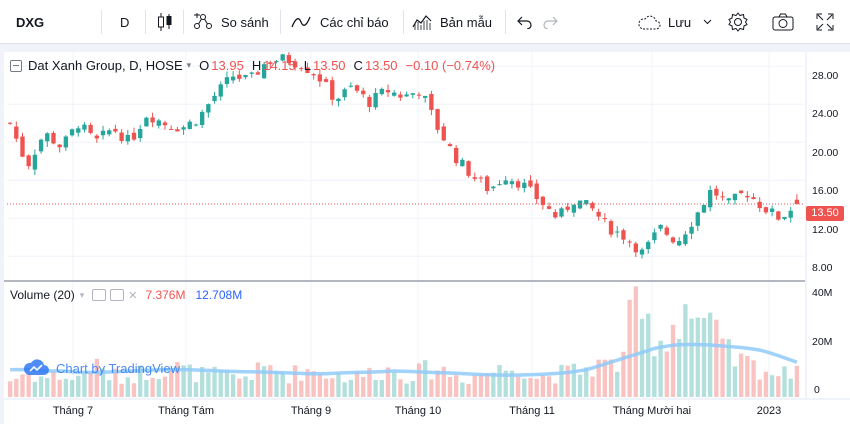  What do you see at coordinates (101, 368) in the screenshot?
I see `tradingview-watermark: Chart by TradingView` at bounding box center [101, 368].